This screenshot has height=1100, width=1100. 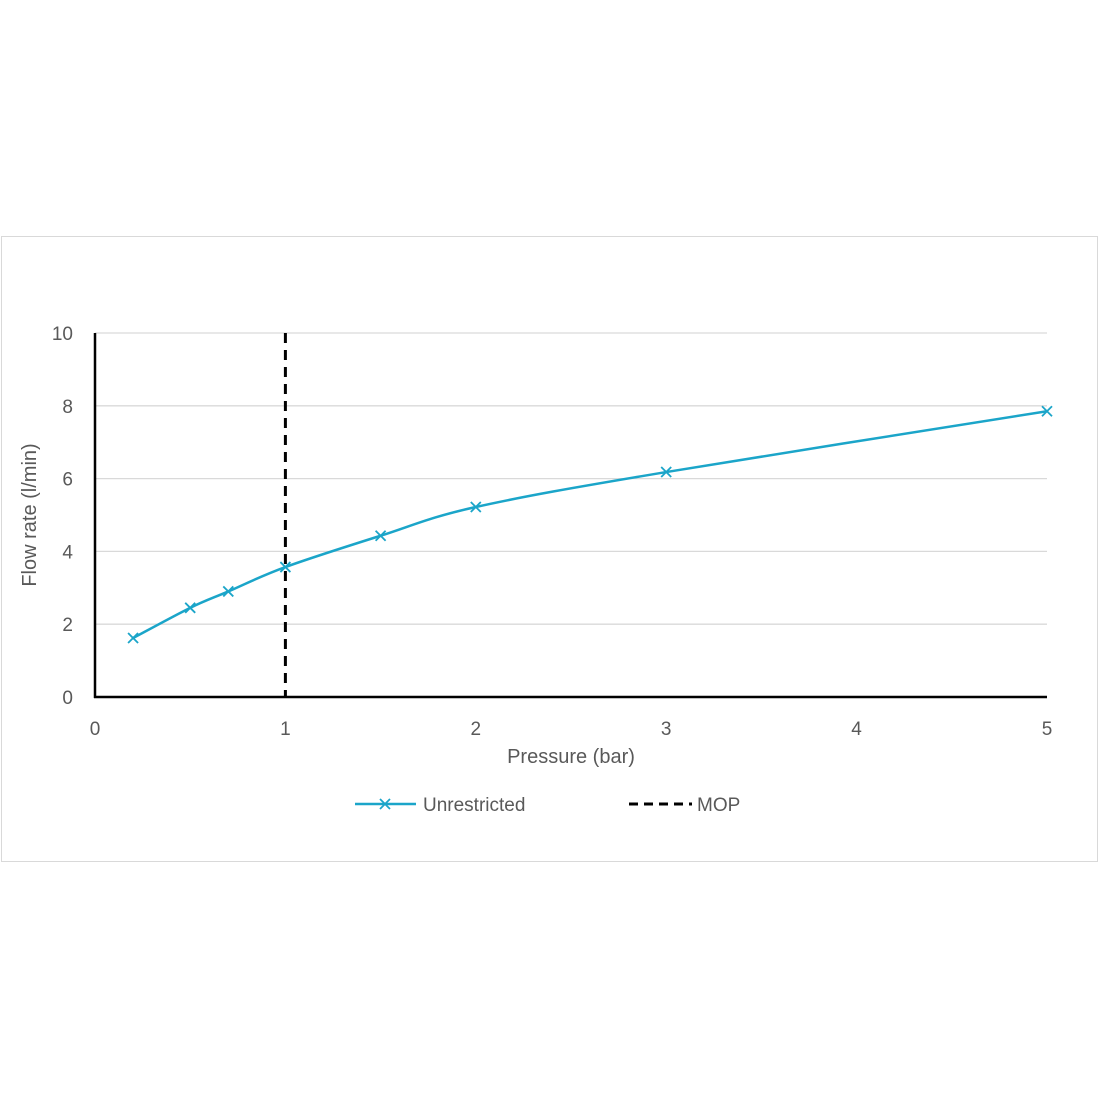 What do you see at coordinates (1047, 729) in the screenshot?
I see `x-tick-label: 5` at bounding box center [1047, 729].